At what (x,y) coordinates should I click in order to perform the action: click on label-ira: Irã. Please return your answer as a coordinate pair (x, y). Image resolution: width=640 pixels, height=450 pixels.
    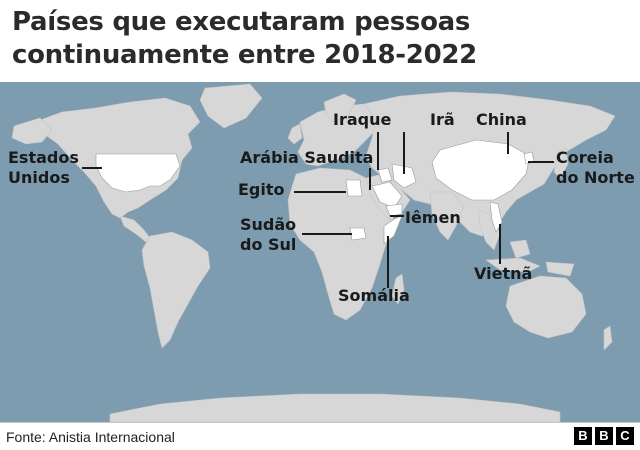
    Looking at the image, I should click on (442, 119).